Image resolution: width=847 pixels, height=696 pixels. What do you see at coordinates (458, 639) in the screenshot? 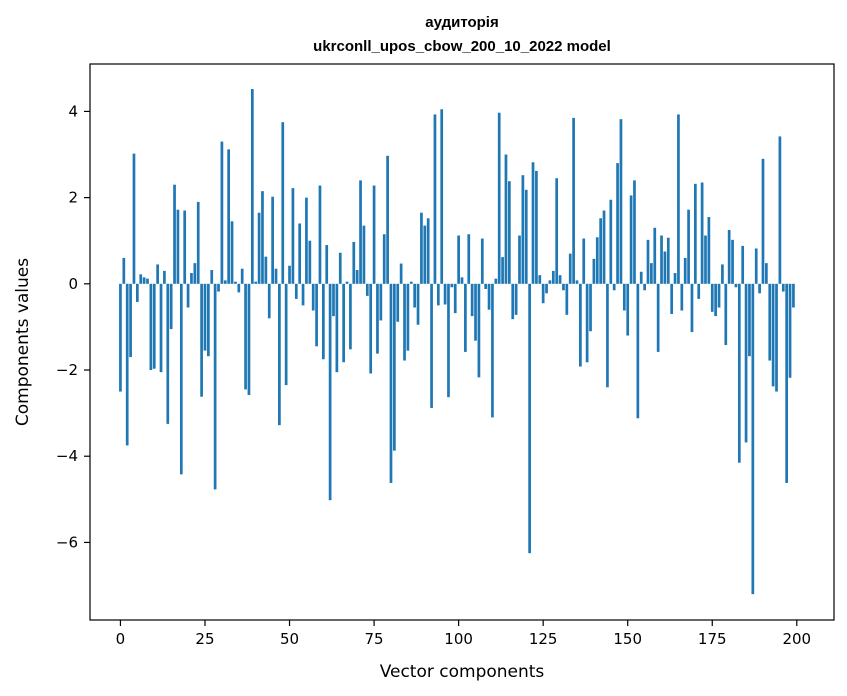
I see `x-tick-label: 100` at bounding box center [458, 639].